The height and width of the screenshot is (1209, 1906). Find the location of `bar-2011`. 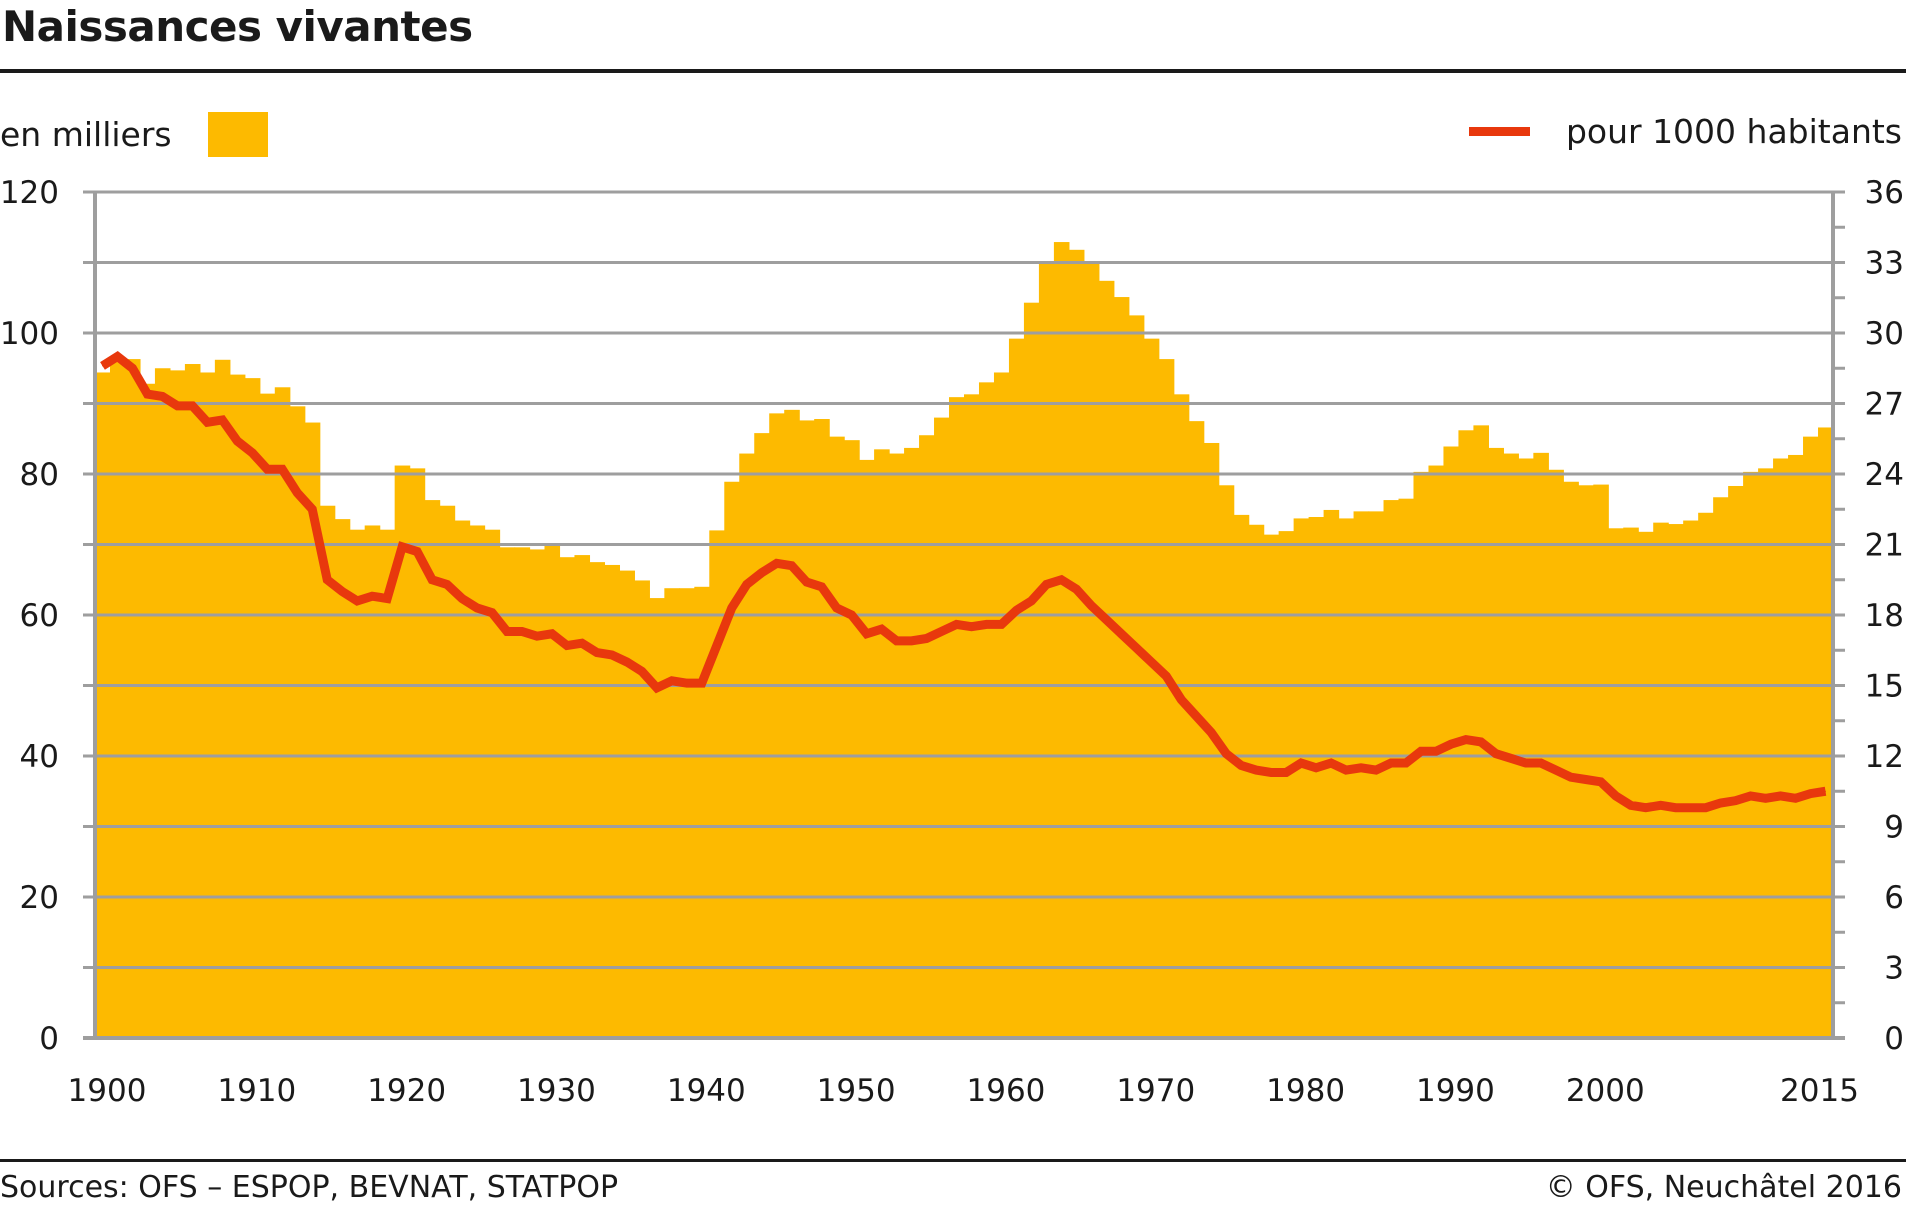

bar-2011 is located at coordinates (1766, 753).